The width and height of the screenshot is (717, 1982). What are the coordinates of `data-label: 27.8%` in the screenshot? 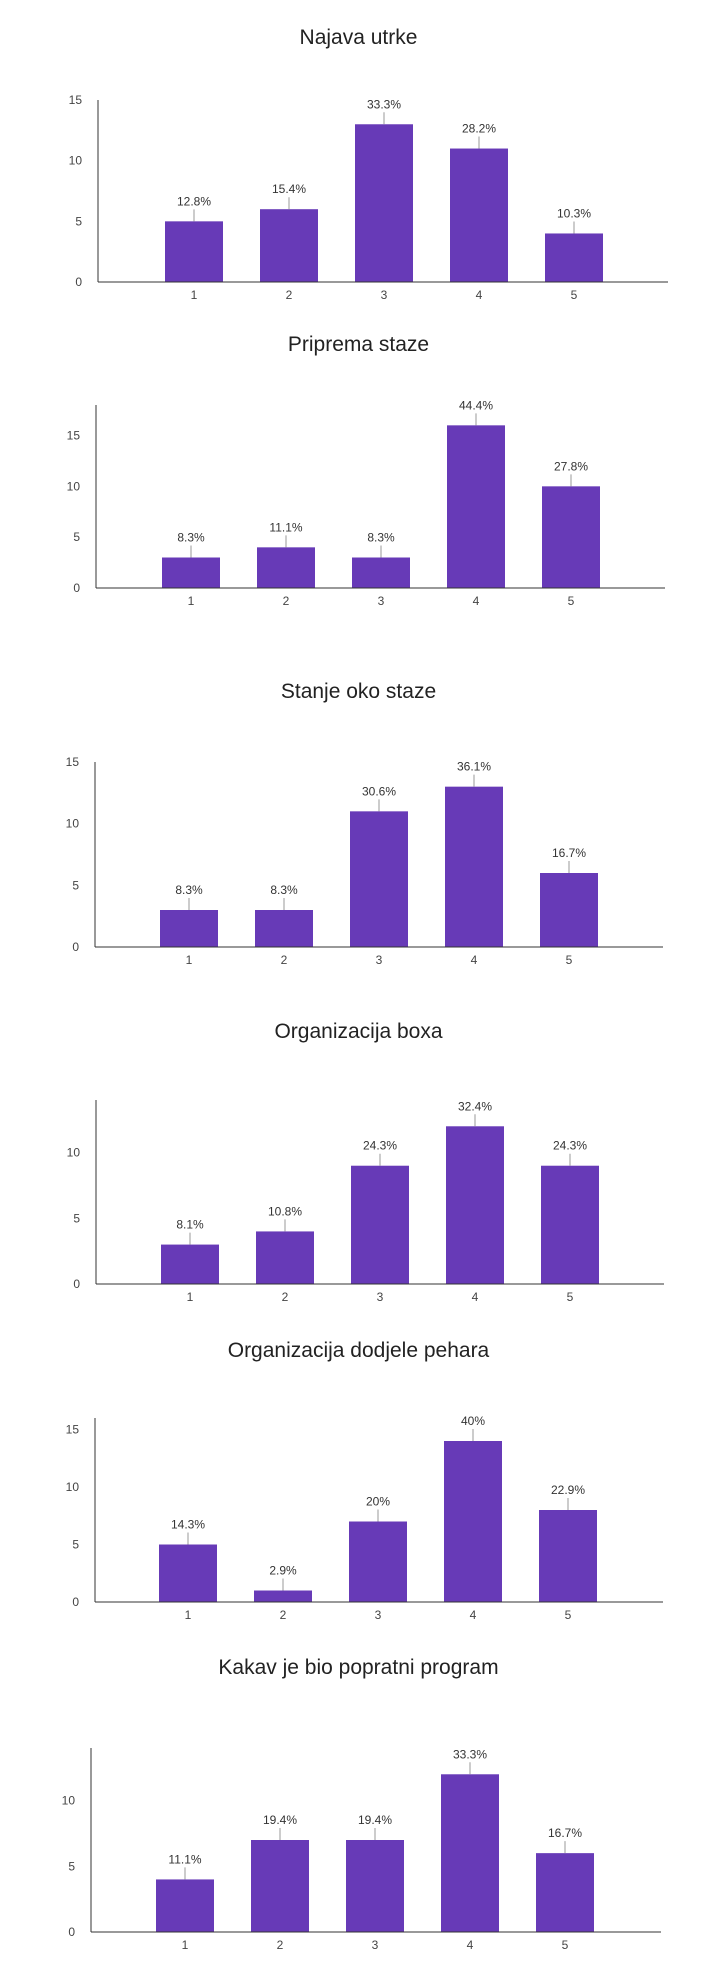 It's located at (571, 466).